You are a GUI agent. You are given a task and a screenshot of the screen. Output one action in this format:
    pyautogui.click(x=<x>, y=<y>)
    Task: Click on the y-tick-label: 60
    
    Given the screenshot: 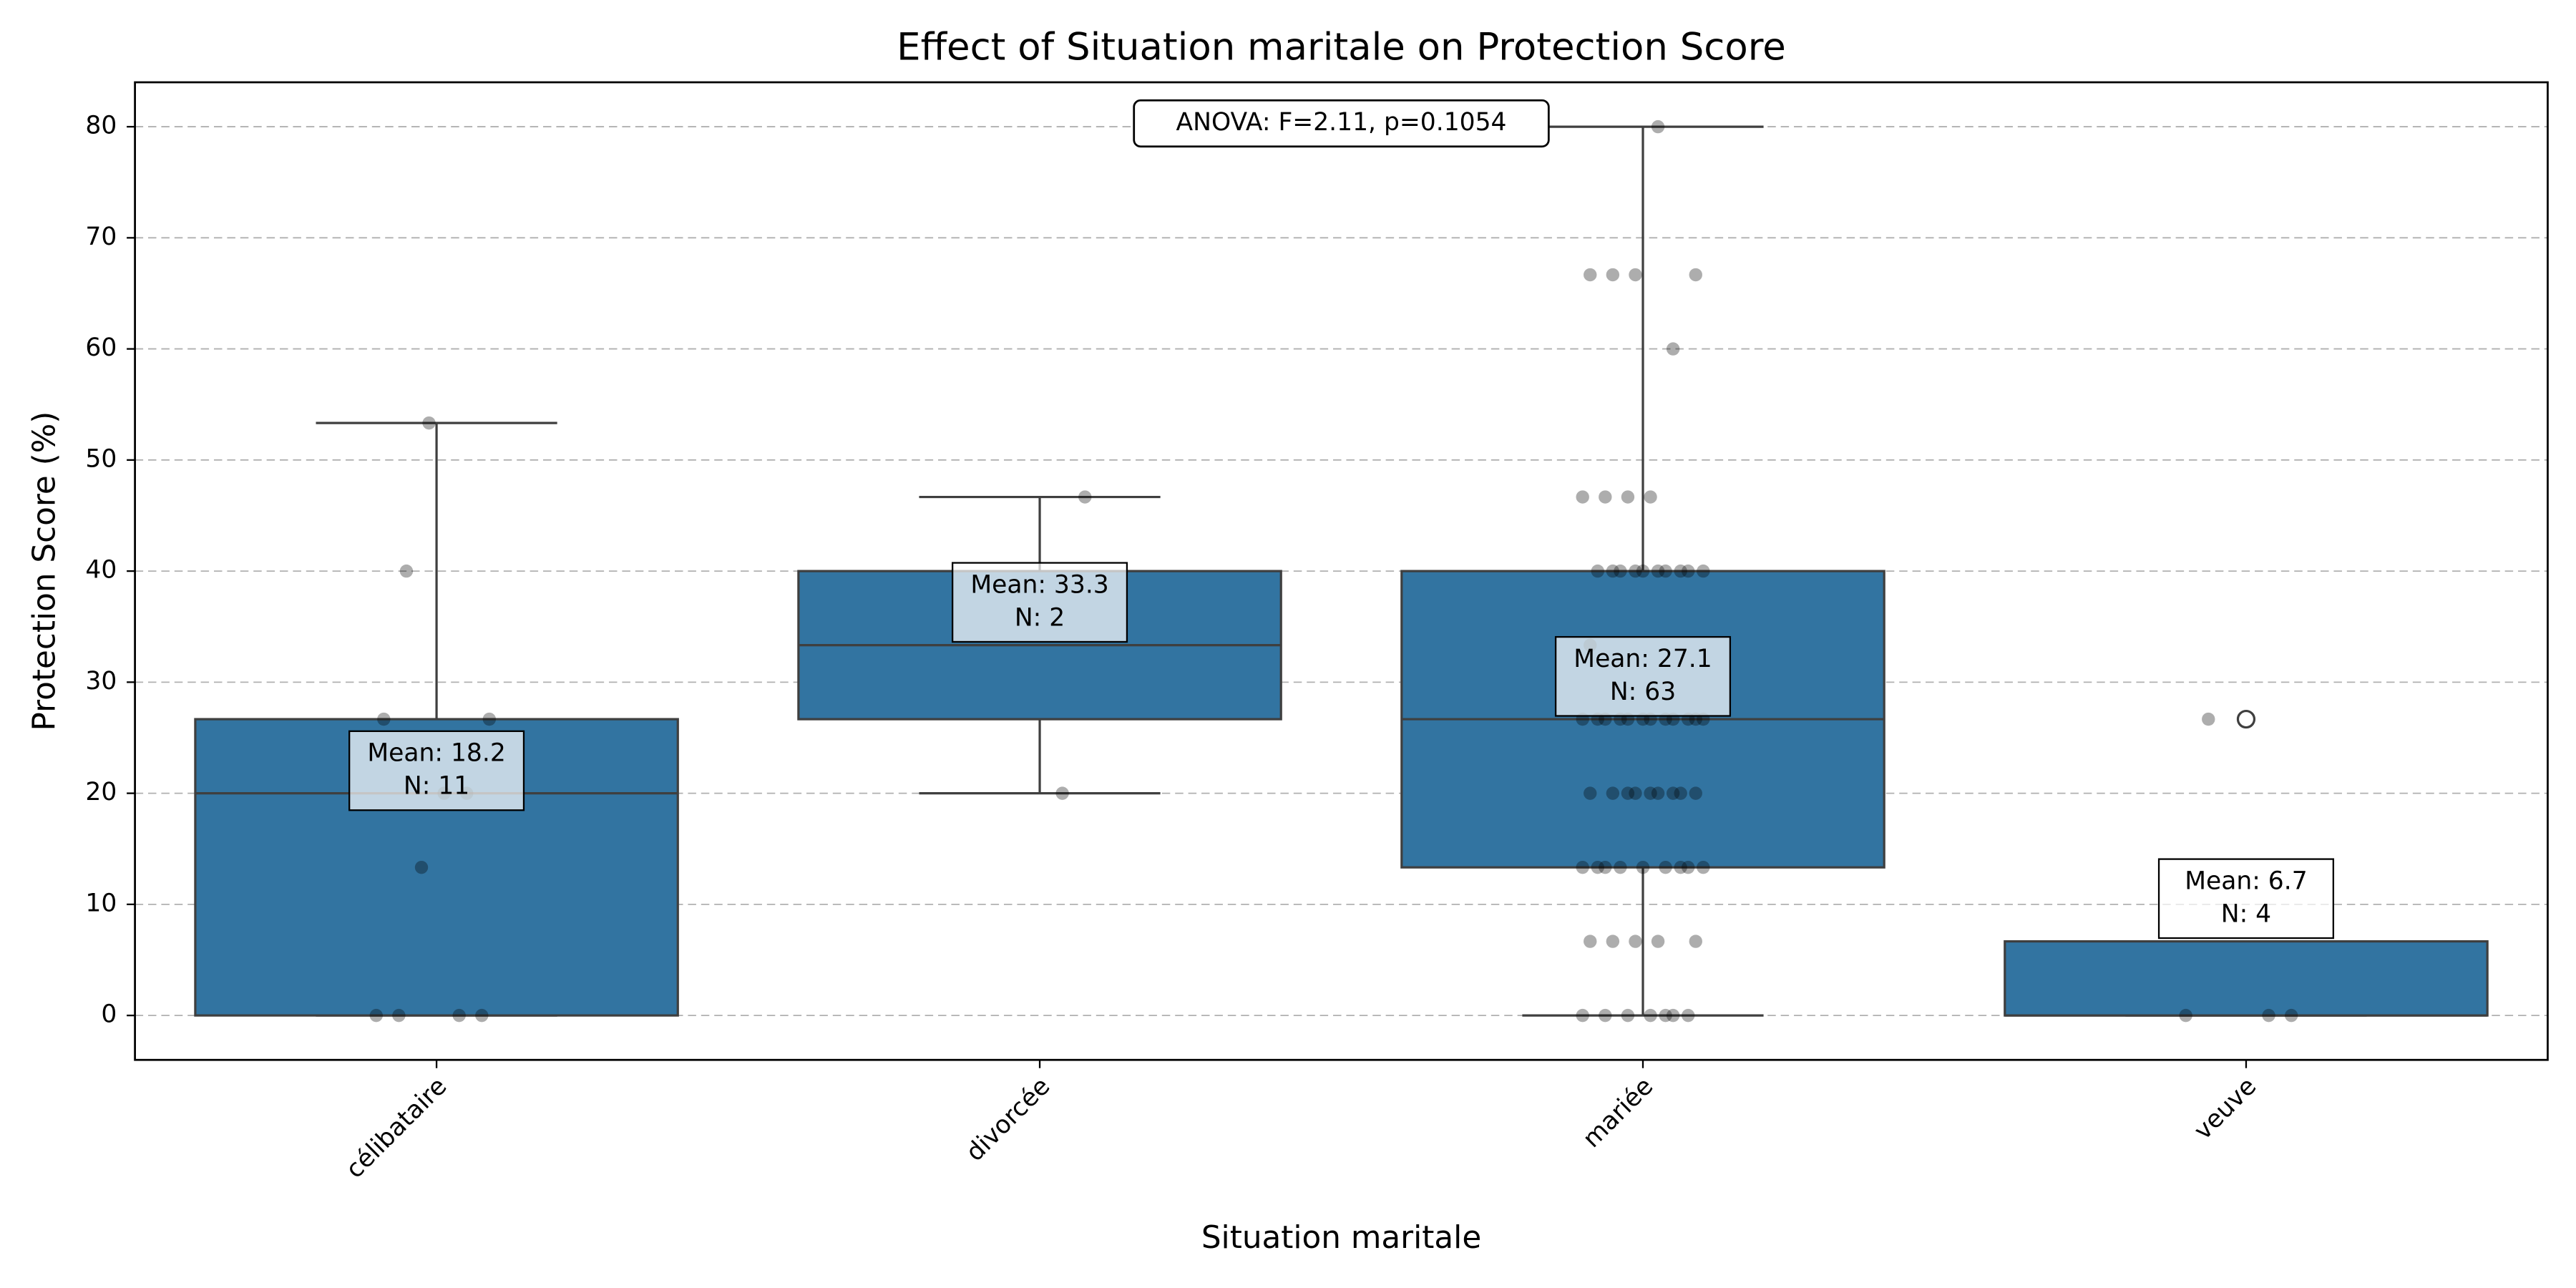 What is the action you would take?
    pyautogui.click(x=101, y=347)
    